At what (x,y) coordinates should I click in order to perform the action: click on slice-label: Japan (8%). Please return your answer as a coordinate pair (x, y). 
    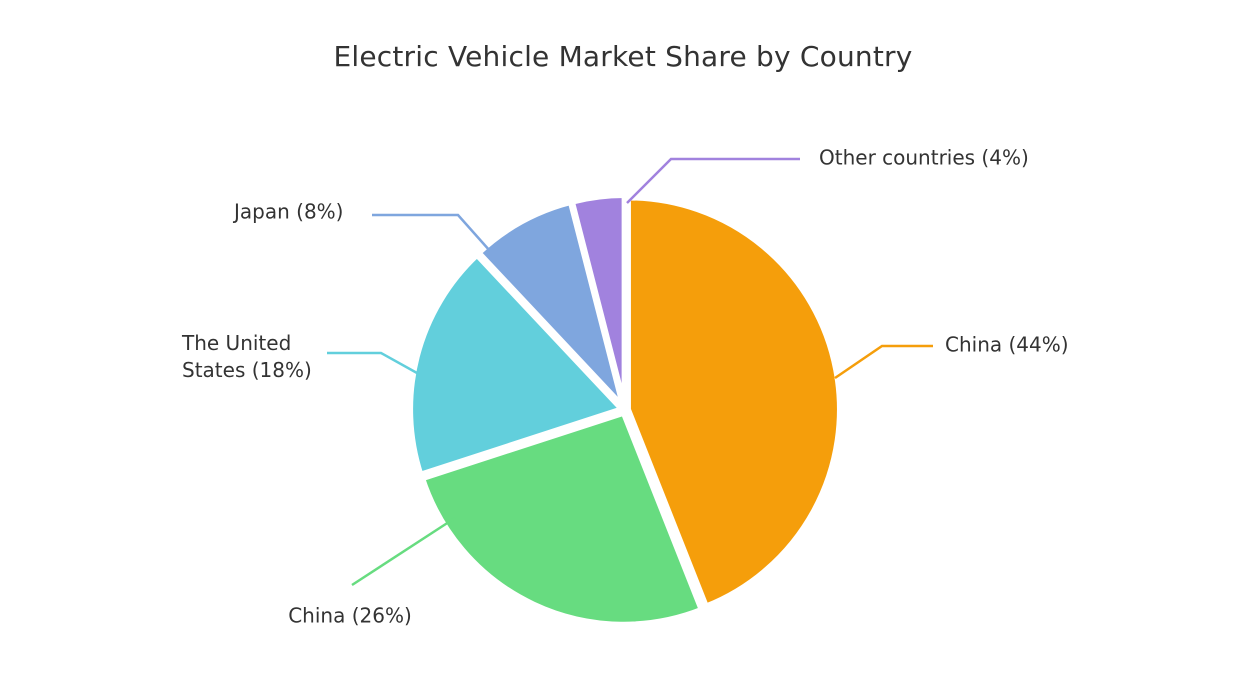
    Looking at the image, I should click on (287, 212).